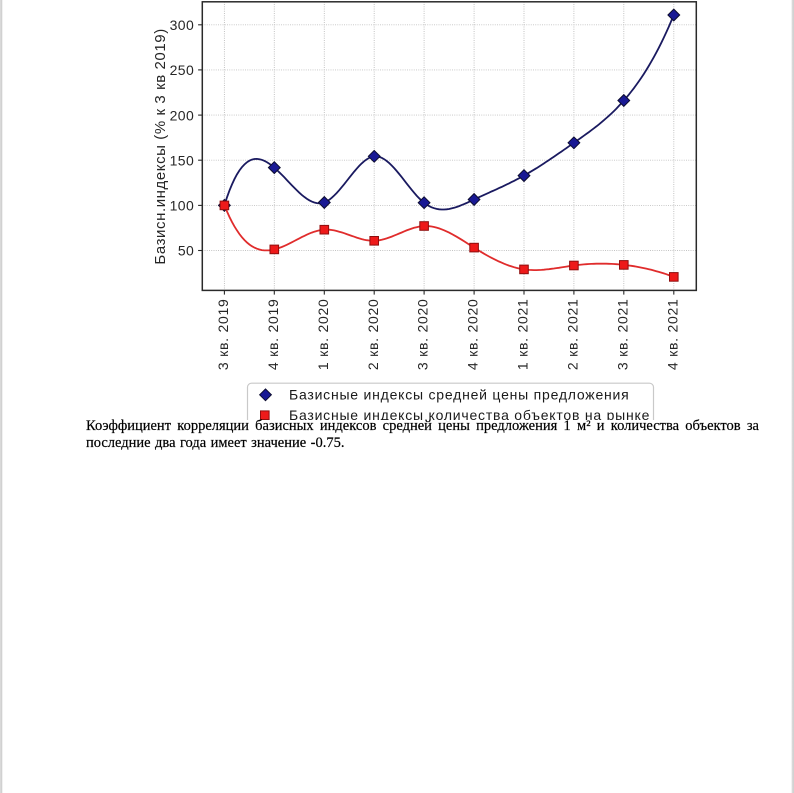 The image size is (794, 793). What do you see at coordinates (182, 70) in the screenshot?
I see `svg-text: 250` at bounding box center [182, 70].